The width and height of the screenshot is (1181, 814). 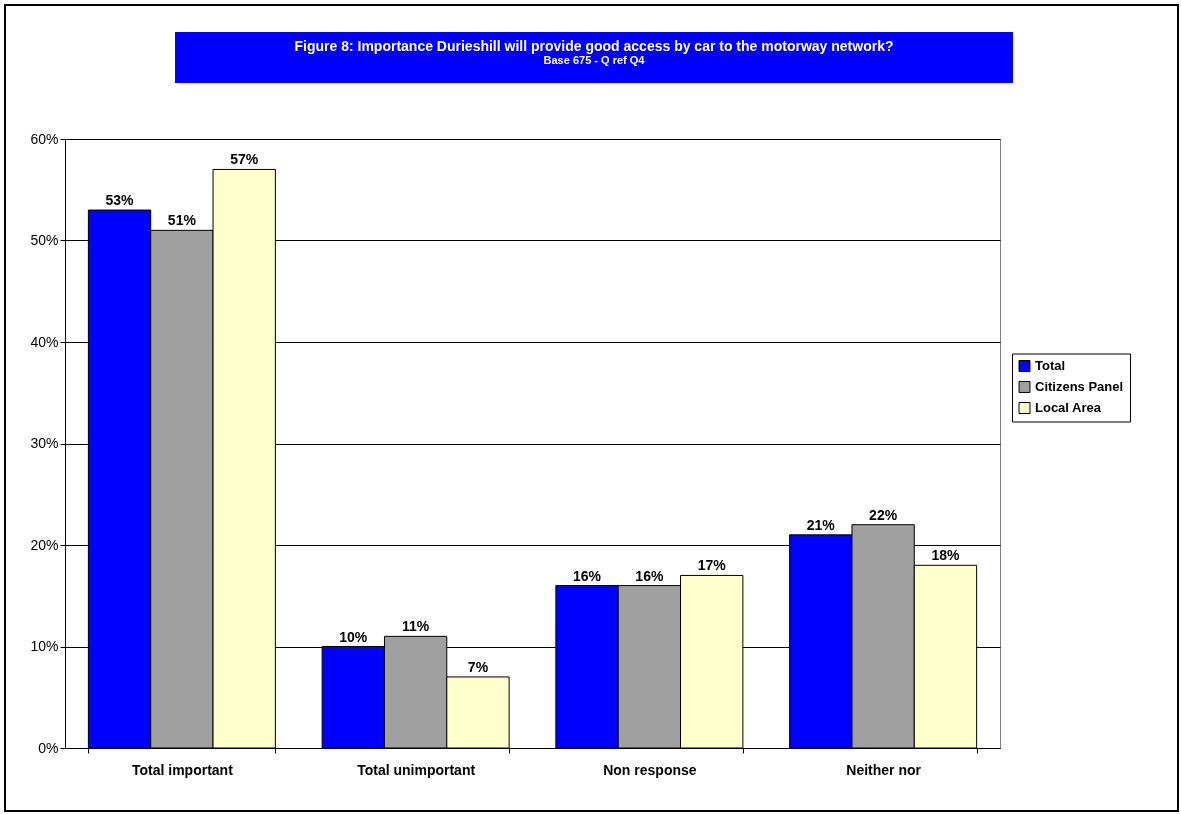 I want to click on data-label: 22%, so click(x=883, y=514).